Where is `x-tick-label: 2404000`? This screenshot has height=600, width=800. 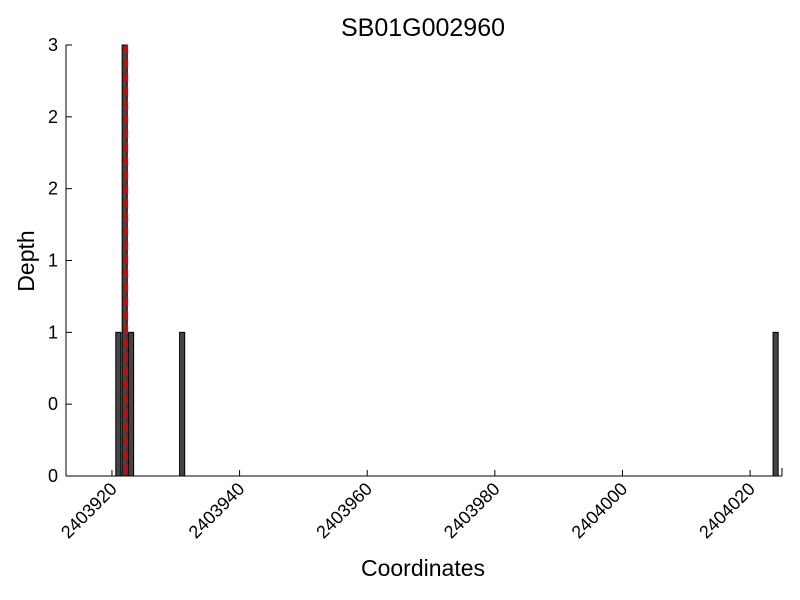 x-tick-label: 2404000 is located at coordinates (600, 511).